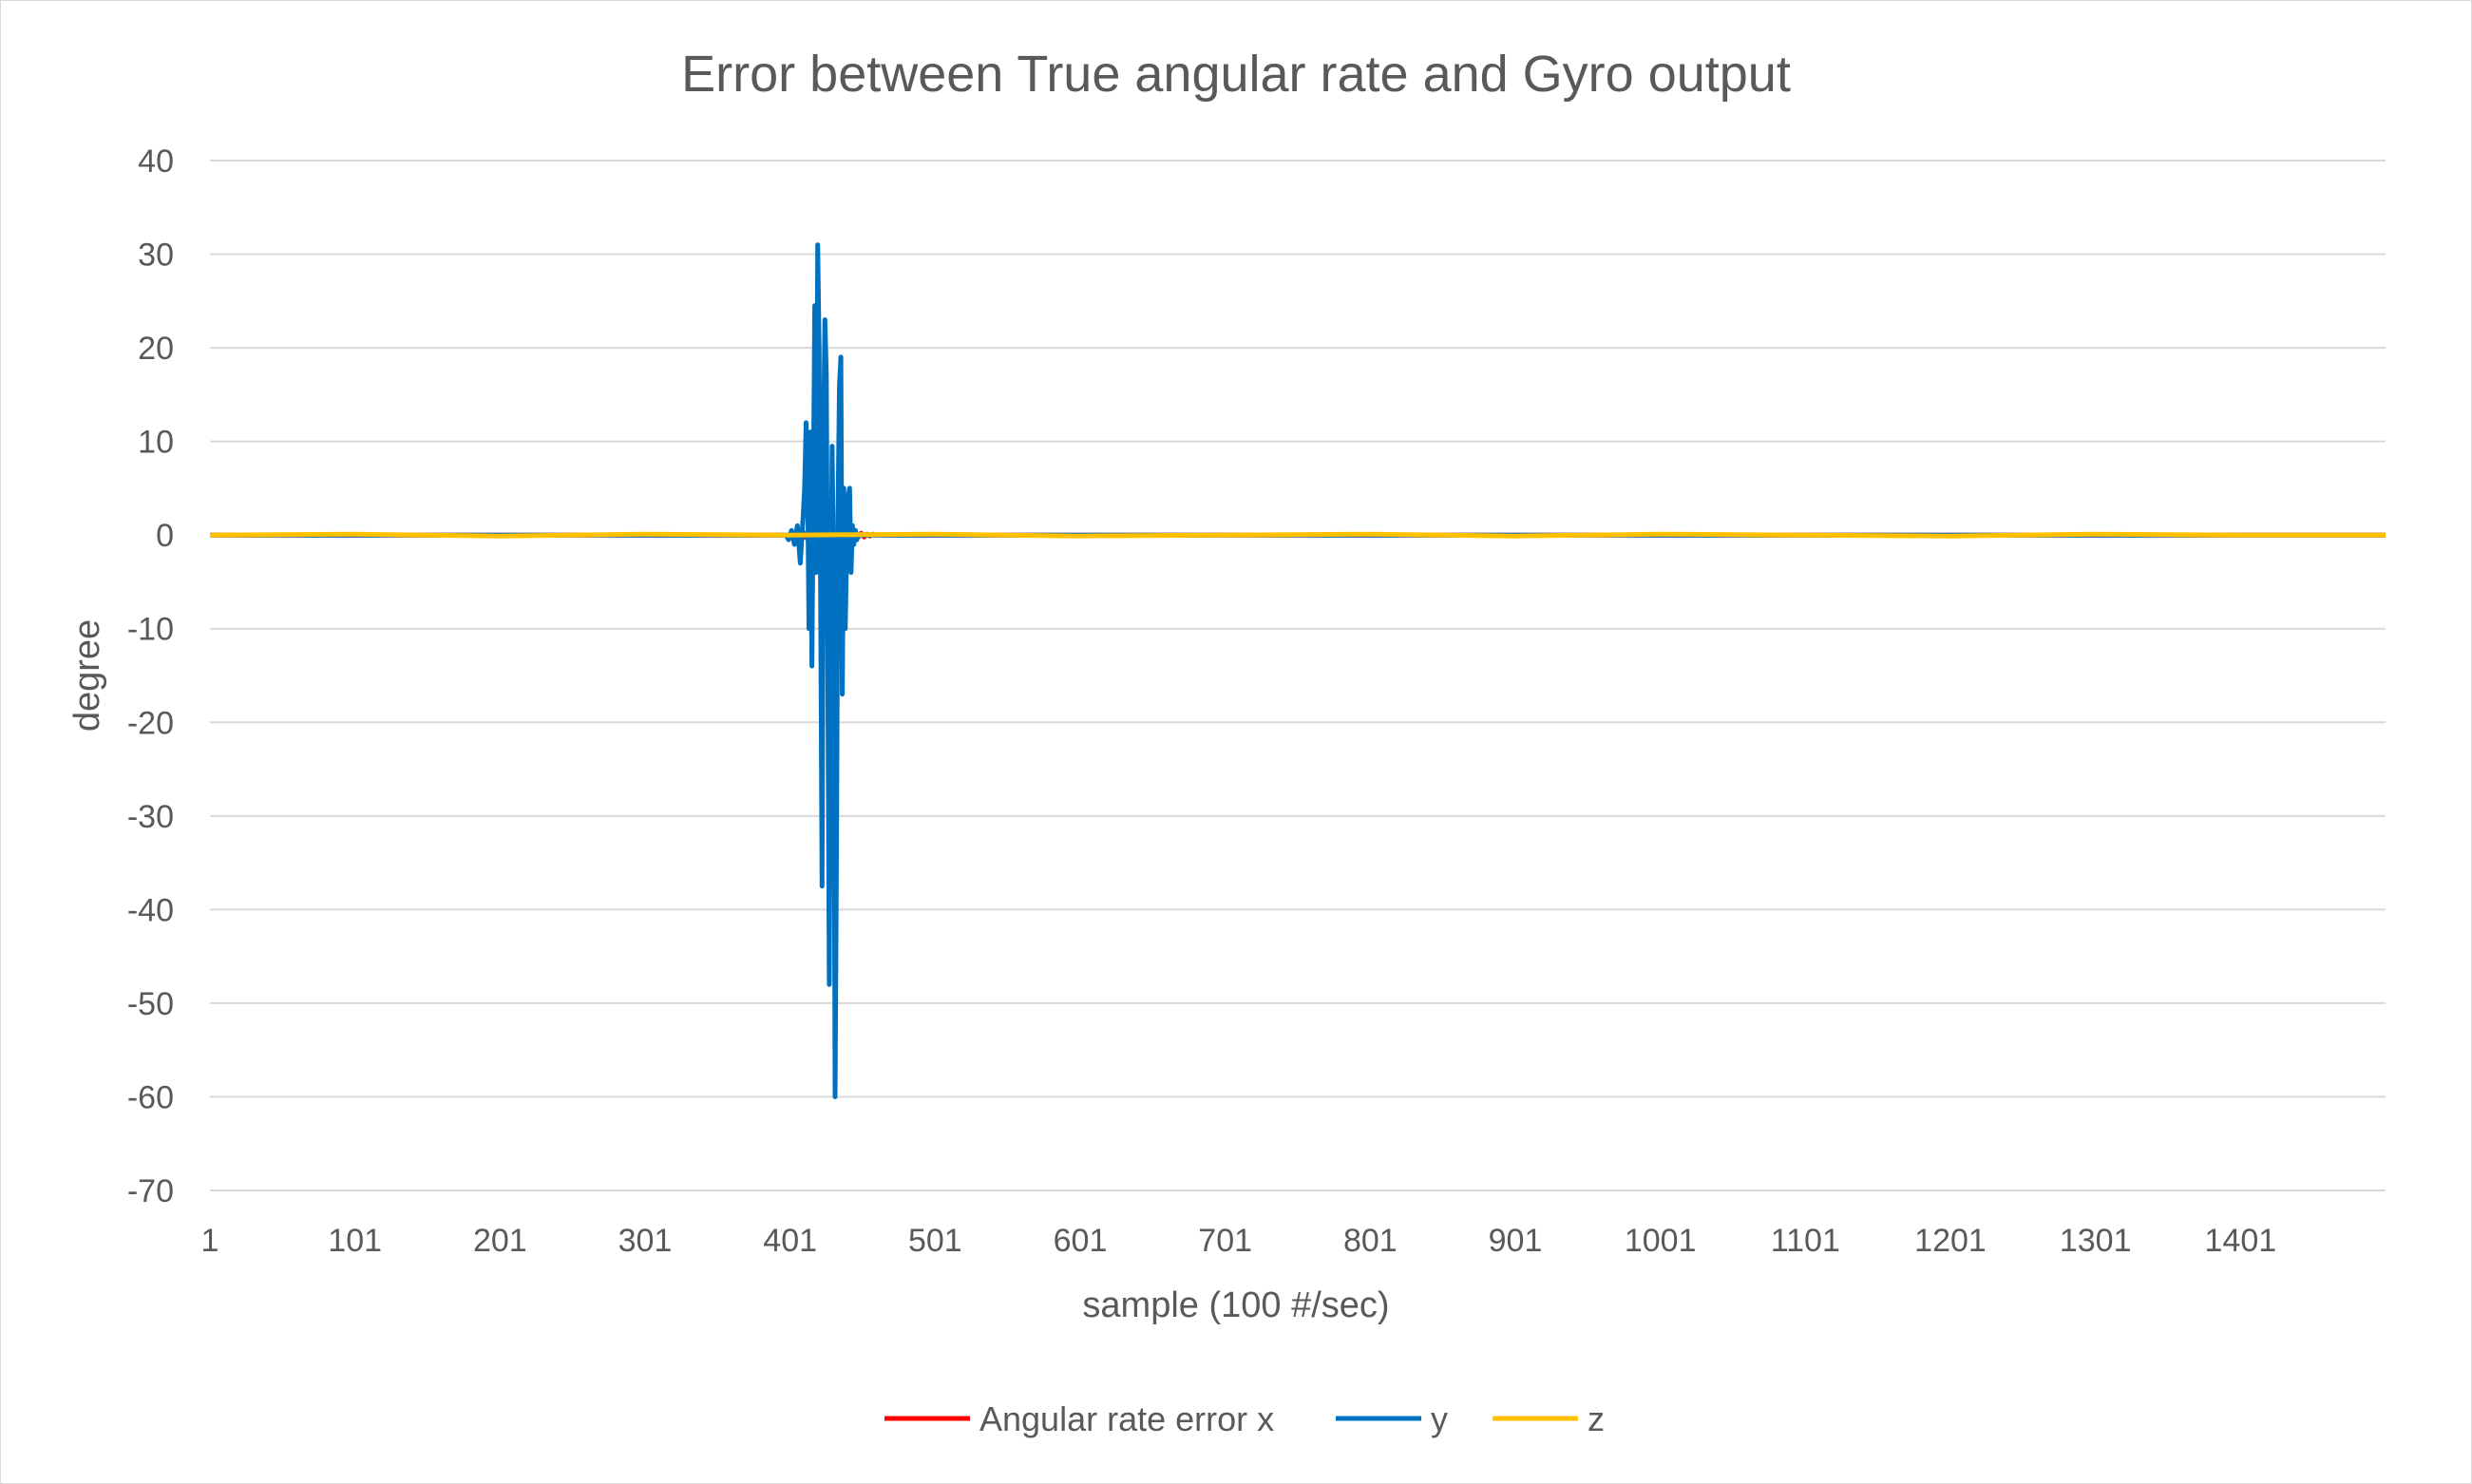 This screenshot has width=2472, height=1484. Describe the element at coordinates (156, 256) in the screenshot. I see `y-tick-label: 30` at that location.